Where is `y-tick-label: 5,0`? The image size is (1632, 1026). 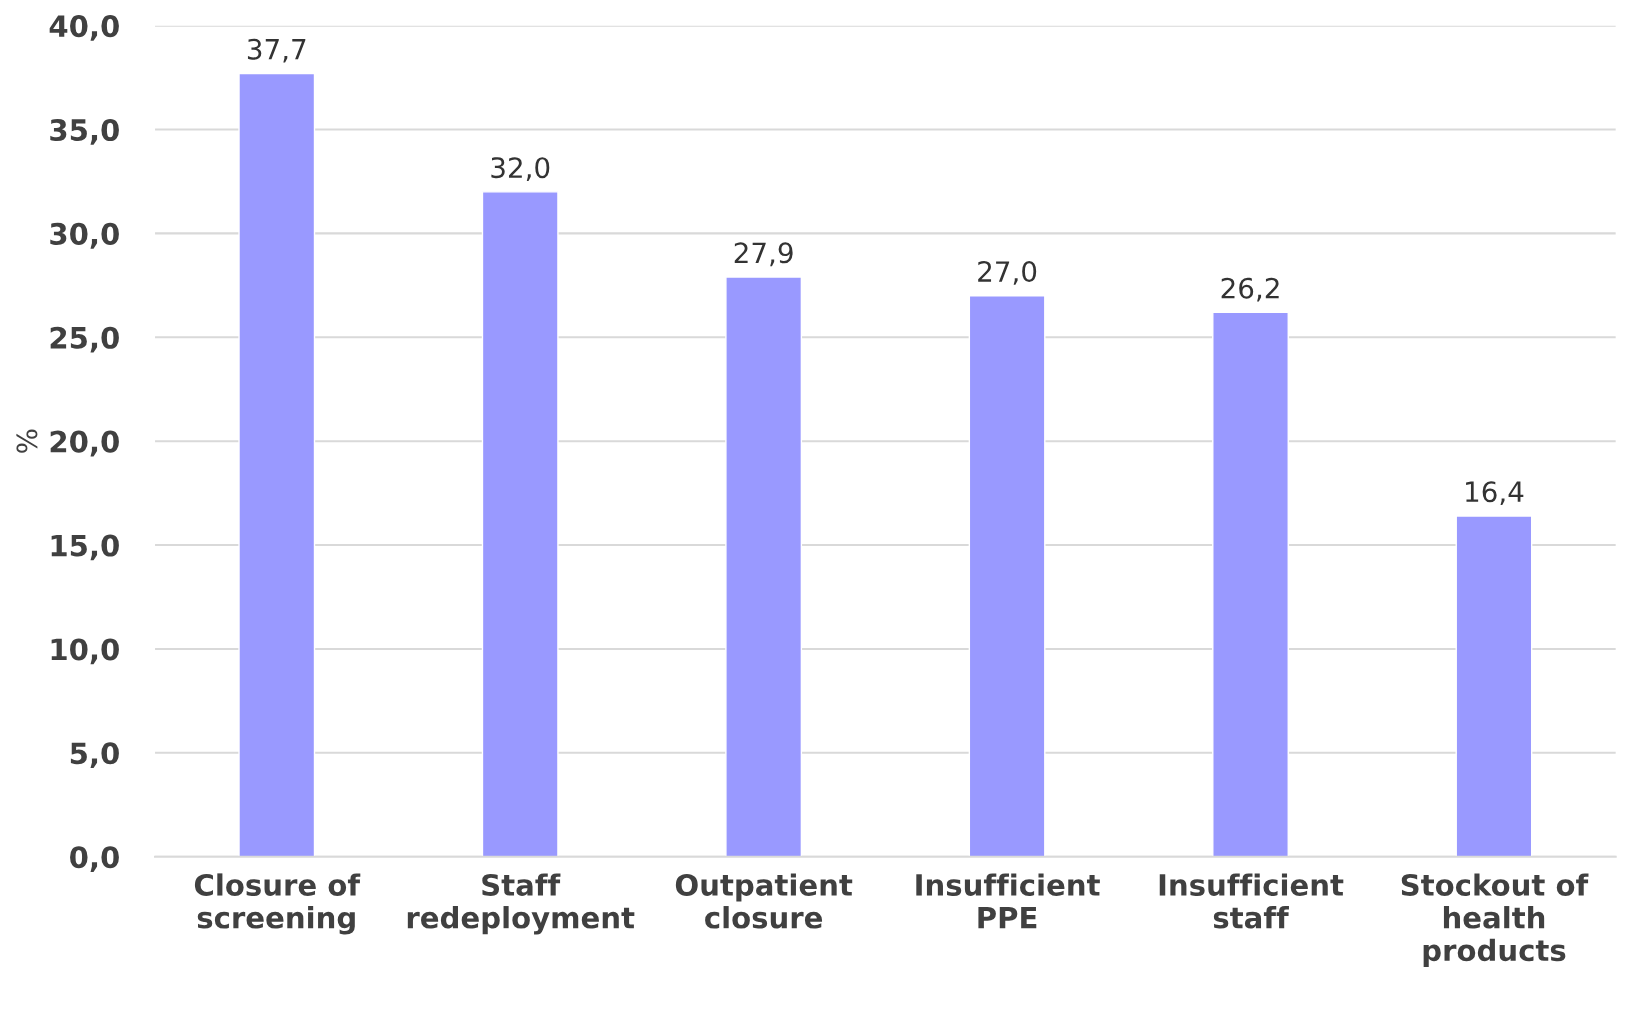 y-tick-label: 5,0 is located at coordinates (94, 755).